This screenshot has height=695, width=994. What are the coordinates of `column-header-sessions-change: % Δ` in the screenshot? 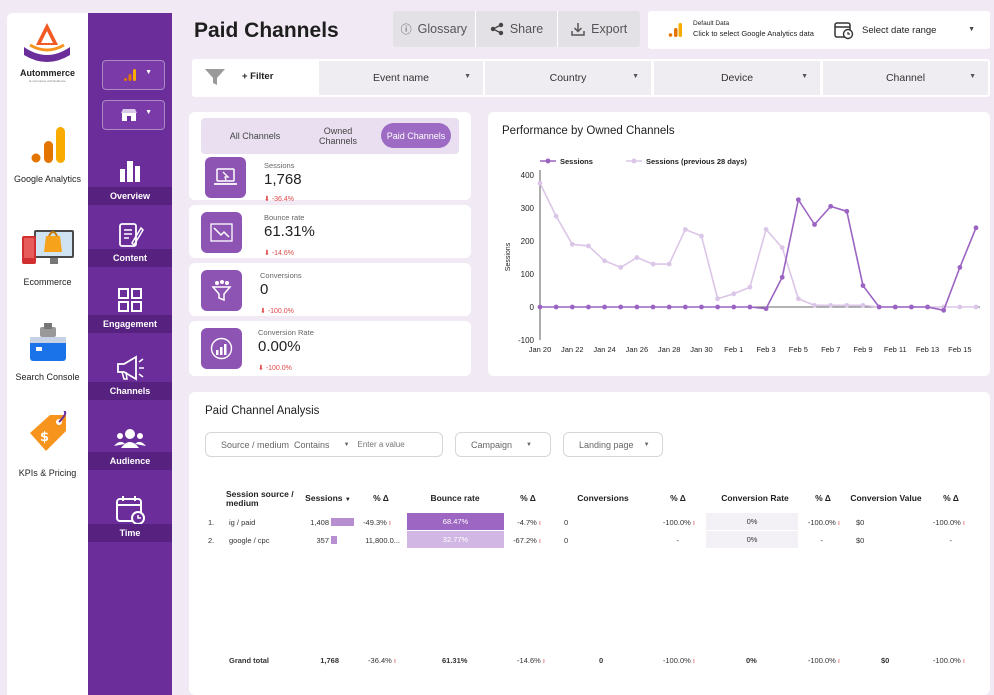 It's located at (381, 498).